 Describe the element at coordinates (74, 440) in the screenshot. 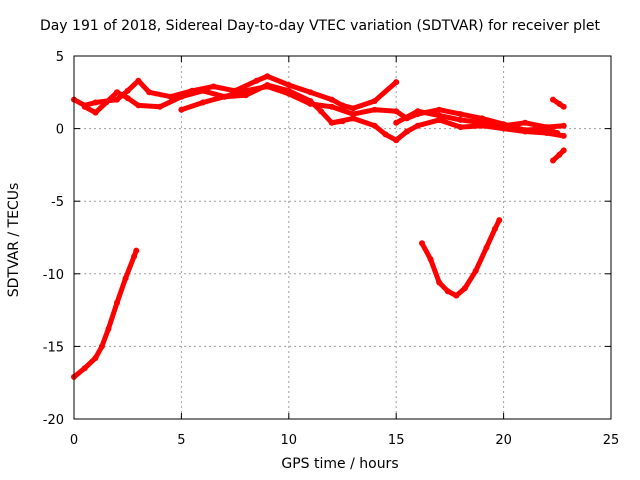

I see `x-tick-label: 0` at that location.